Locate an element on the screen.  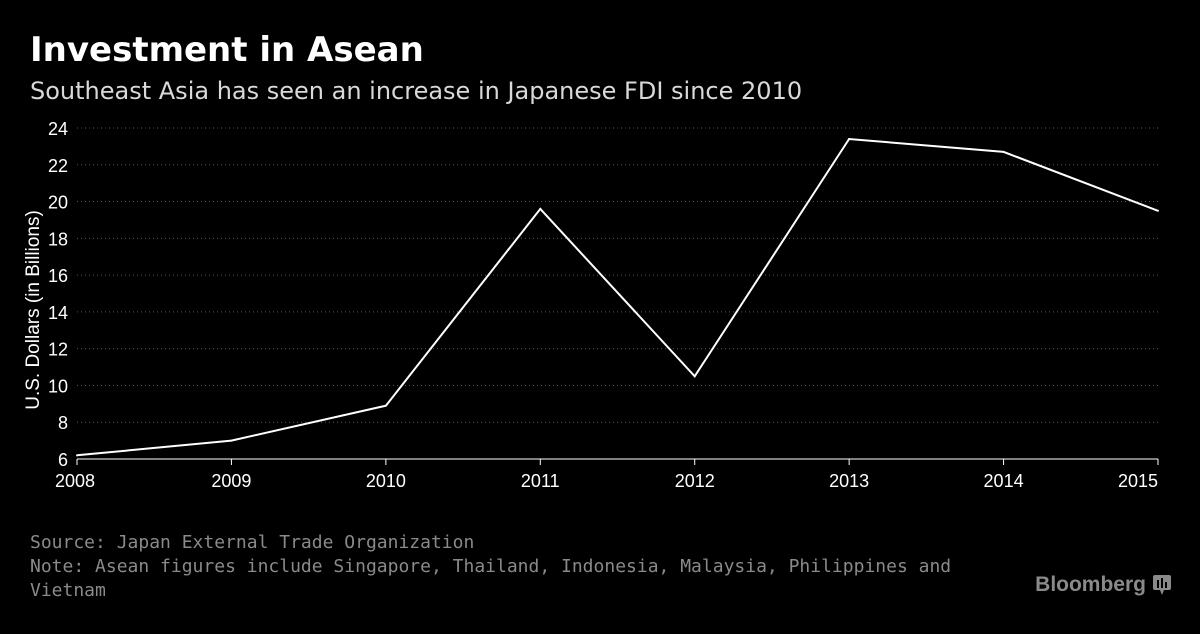
brand-logo: Bloomberg is located at coordinates (1103, 585).